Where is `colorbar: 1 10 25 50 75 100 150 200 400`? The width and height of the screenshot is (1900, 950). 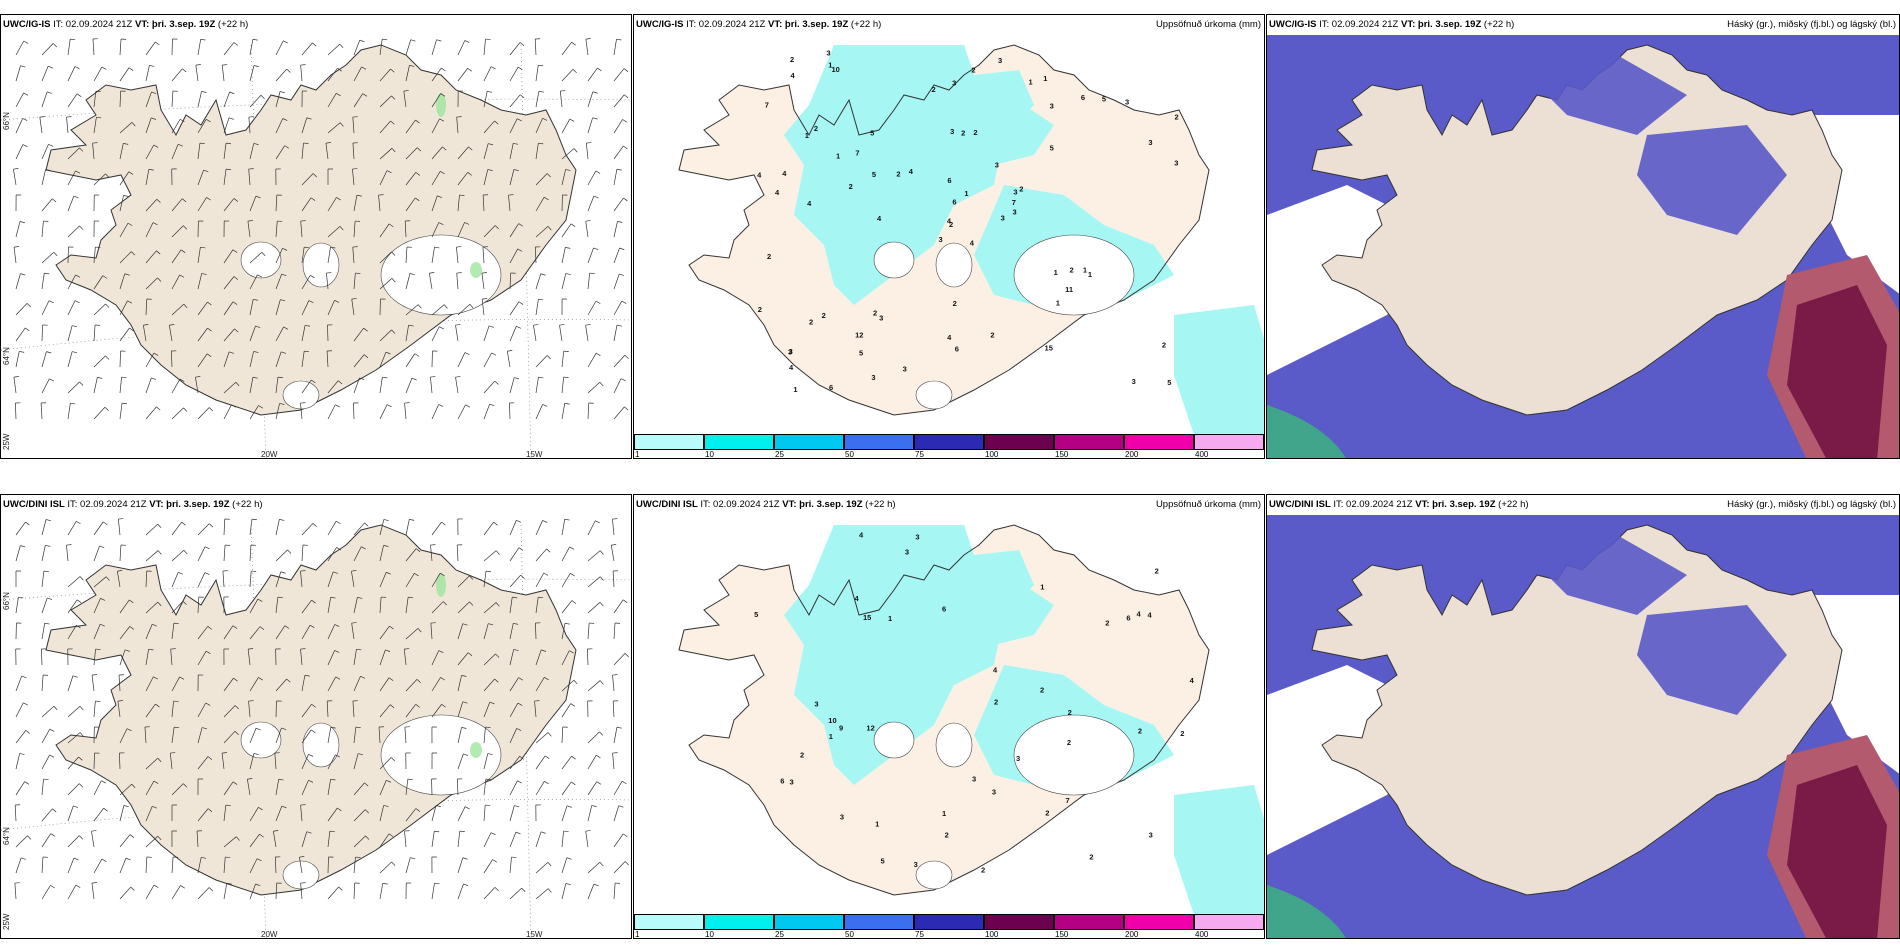 colorbar: 1 10 25 50 75 100 150 200 400 is located at coordinates (949, 445).